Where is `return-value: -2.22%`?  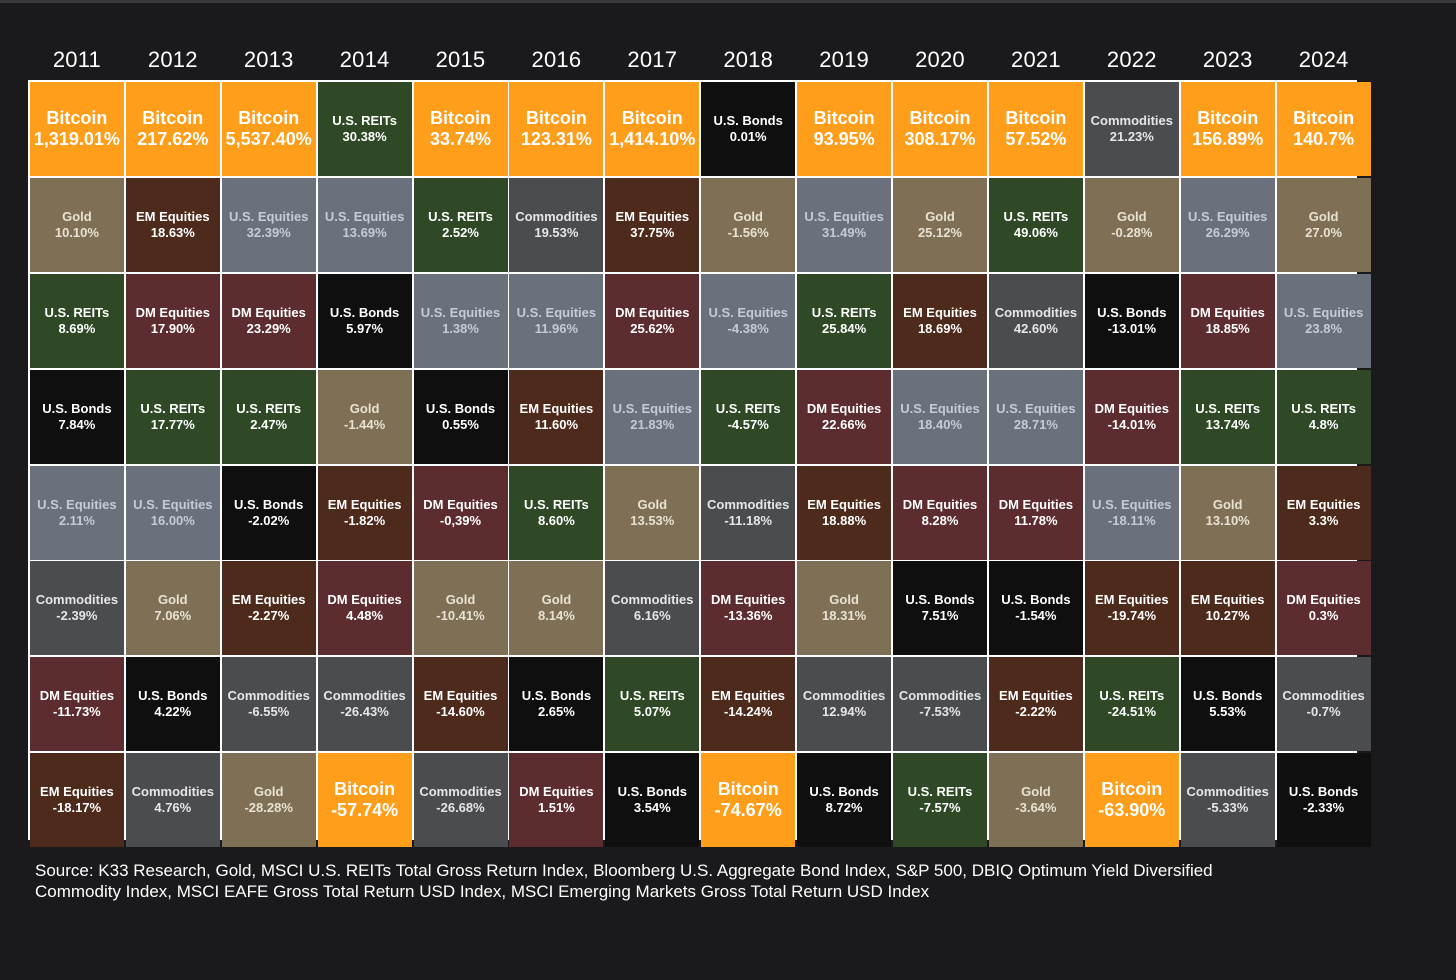 return-value: -2.22% is located at coordinates (1036, 712).